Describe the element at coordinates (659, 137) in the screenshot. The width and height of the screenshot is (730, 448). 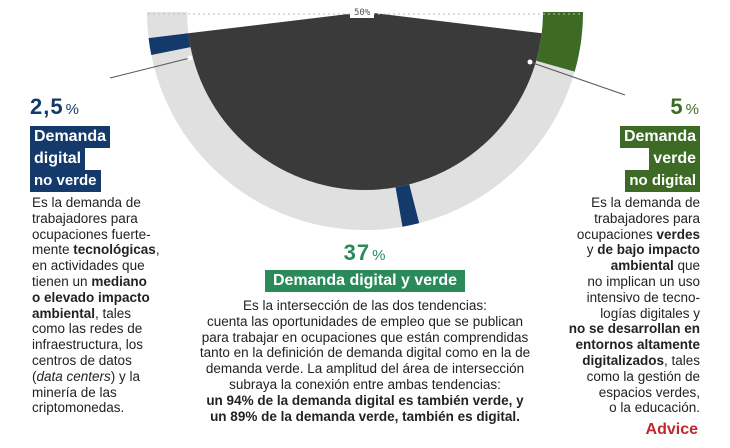
I see `right-title-line1: Demanda` at that location.